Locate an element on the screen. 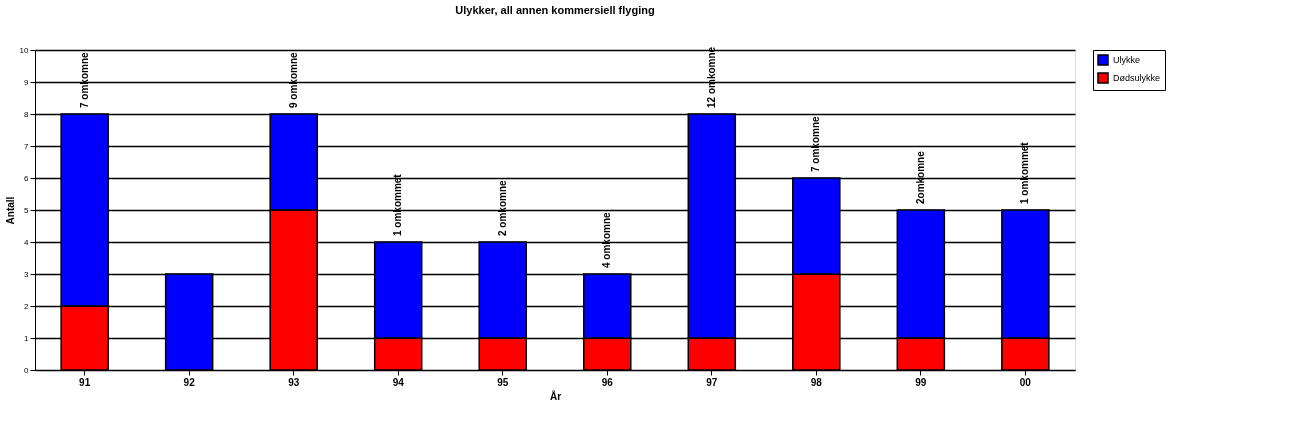  x-tick-label: 99 is located at coordinates (921, 382).